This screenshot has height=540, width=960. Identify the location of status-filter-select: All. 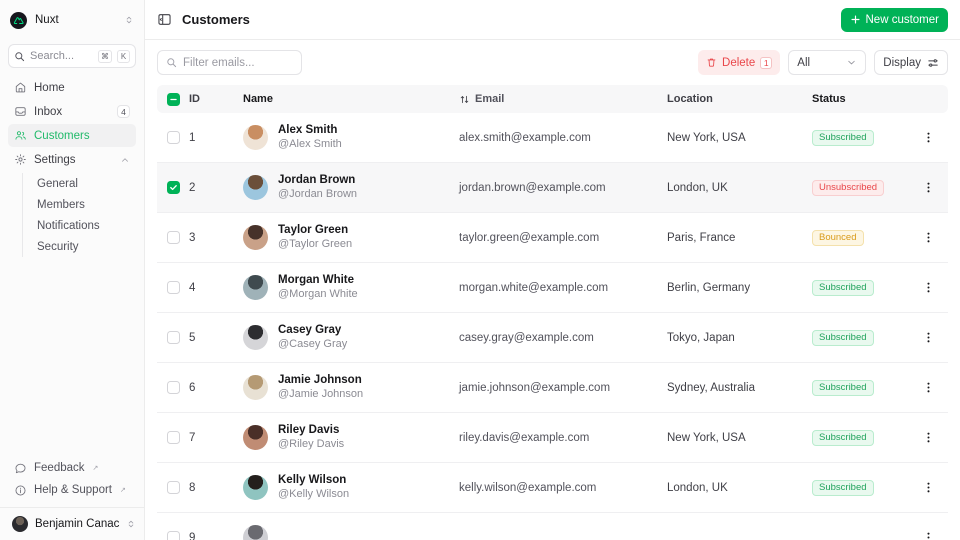
(827, 62).